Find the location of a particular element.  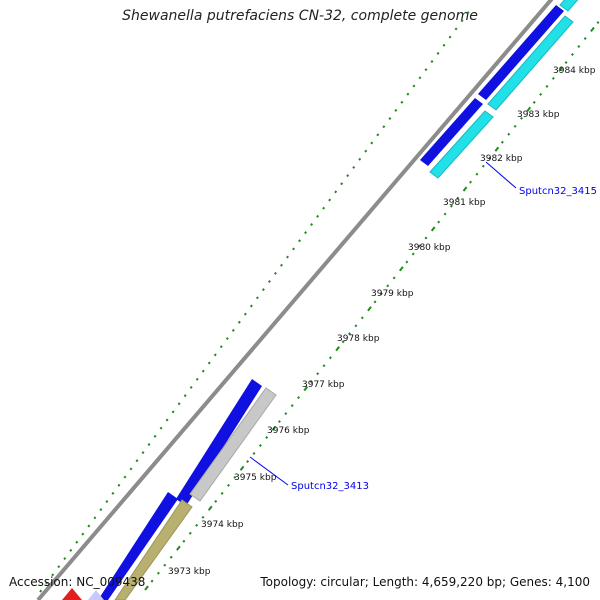

gene-label-3415: Sputcn32_3415 is located at coordinates (558, 191).